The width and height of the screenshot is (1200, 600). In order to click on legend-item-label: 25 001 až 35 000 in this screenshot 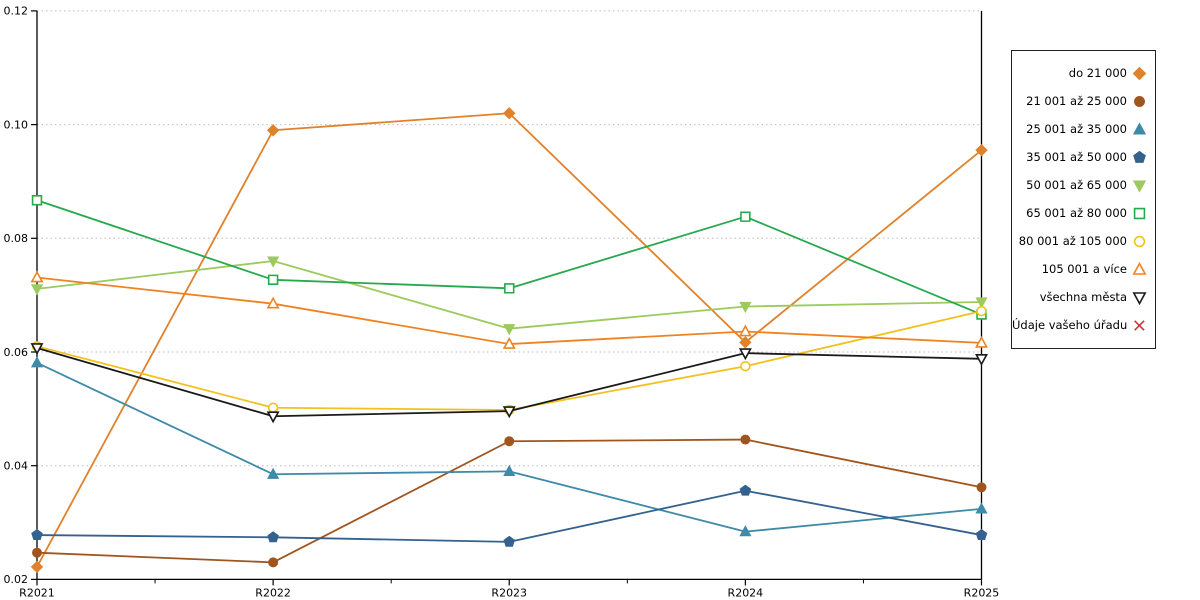, I will do `click(1076, 128)`.